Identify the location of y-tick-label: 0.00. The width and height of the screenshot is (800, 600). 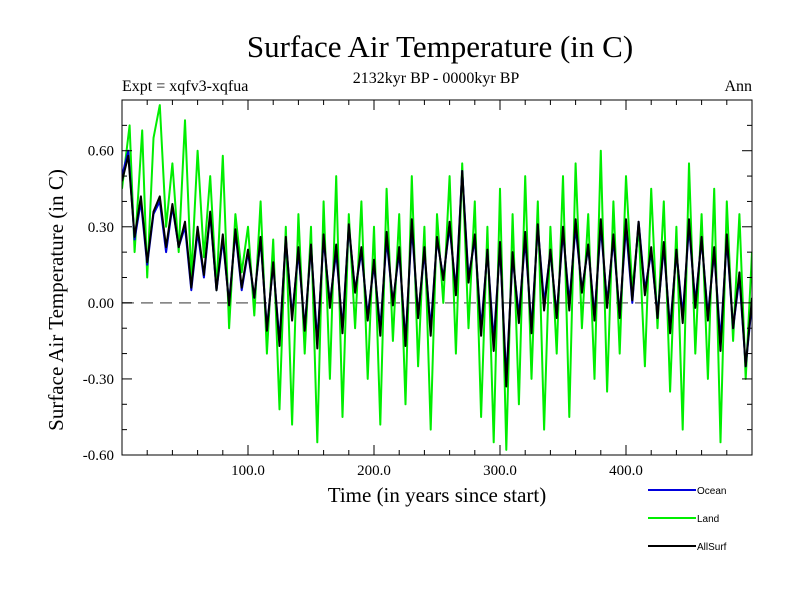
(101, 304).